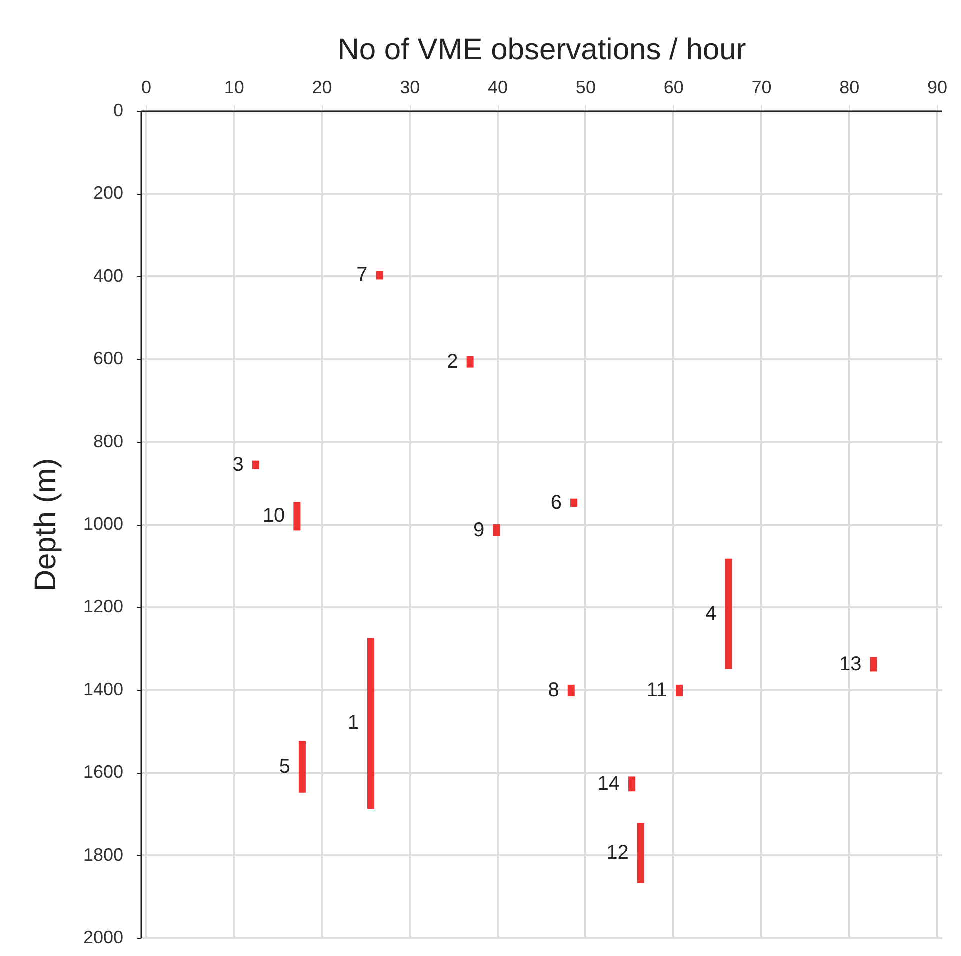 Image resolution: width=961 pixels, height=956 pixels. I want to click on y-tick-label: 200, so click(108, 193).